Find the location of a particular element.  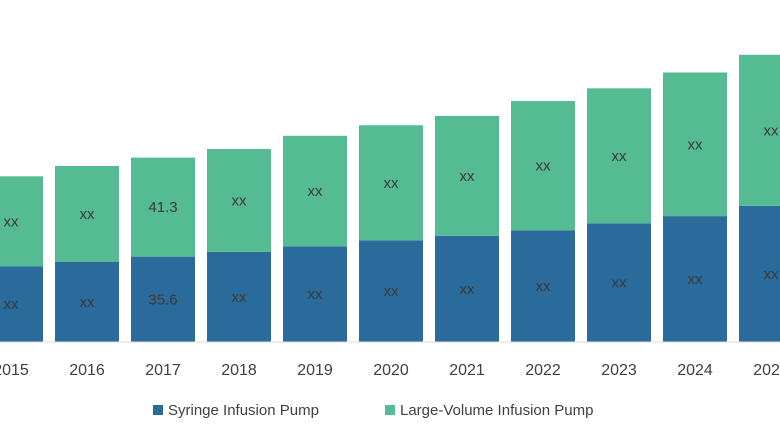

bar-syringe-2021 is located at coordinates (467, 288).